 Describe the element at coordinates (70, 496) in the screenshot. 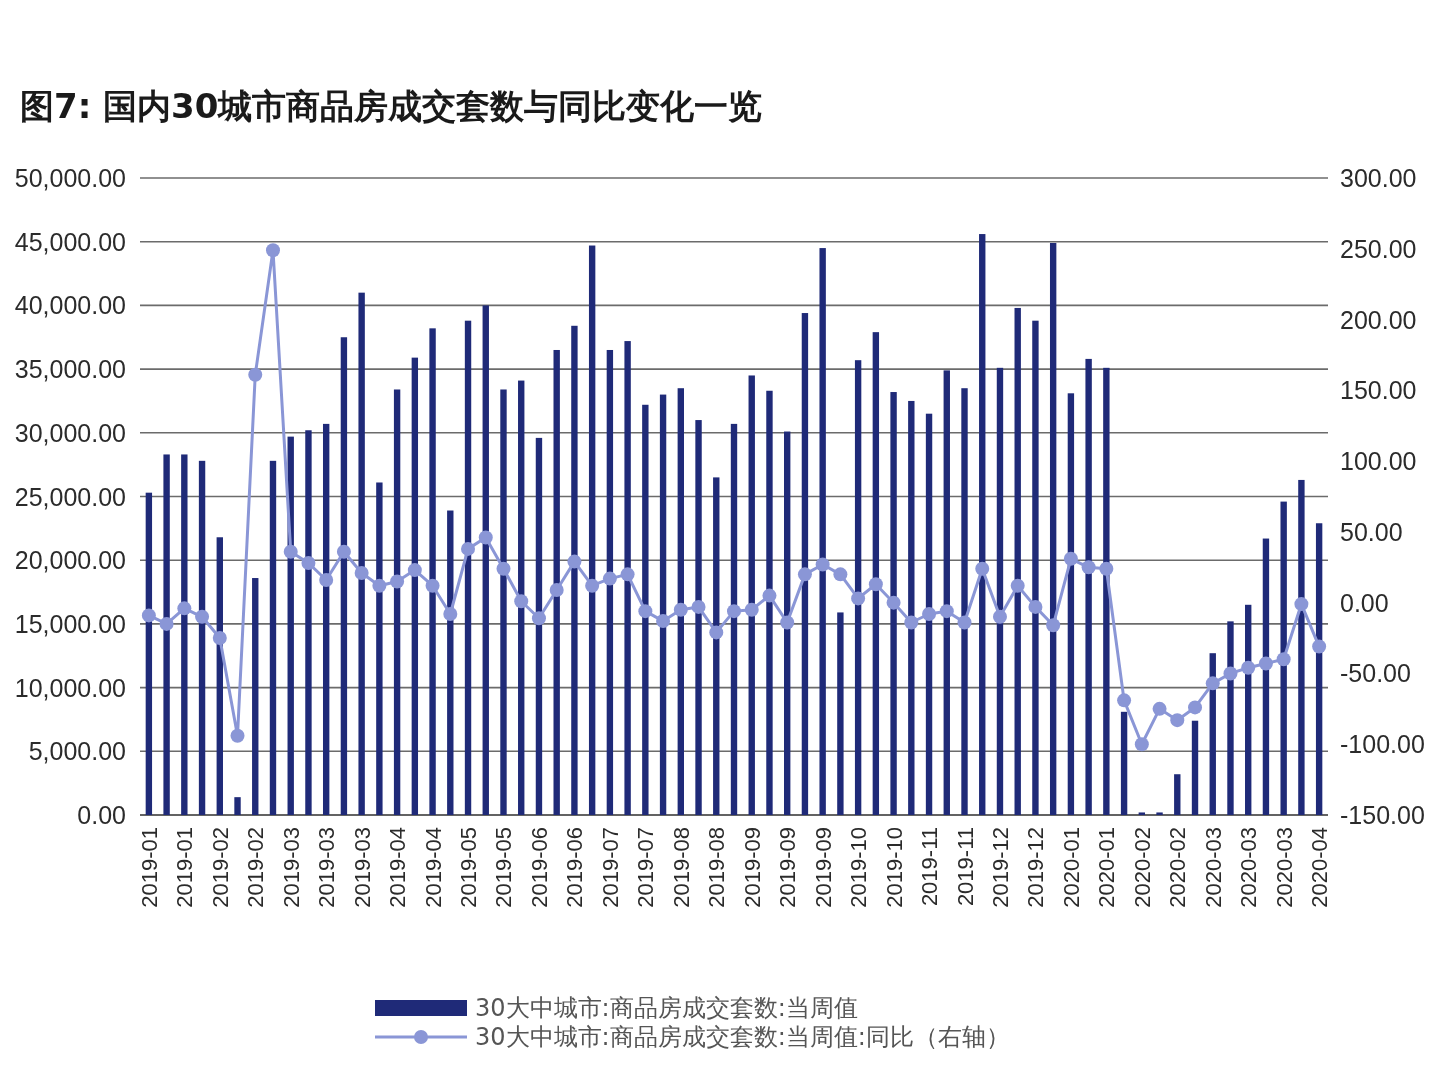

I see `y-tick-label: 25,000.00` at that location.